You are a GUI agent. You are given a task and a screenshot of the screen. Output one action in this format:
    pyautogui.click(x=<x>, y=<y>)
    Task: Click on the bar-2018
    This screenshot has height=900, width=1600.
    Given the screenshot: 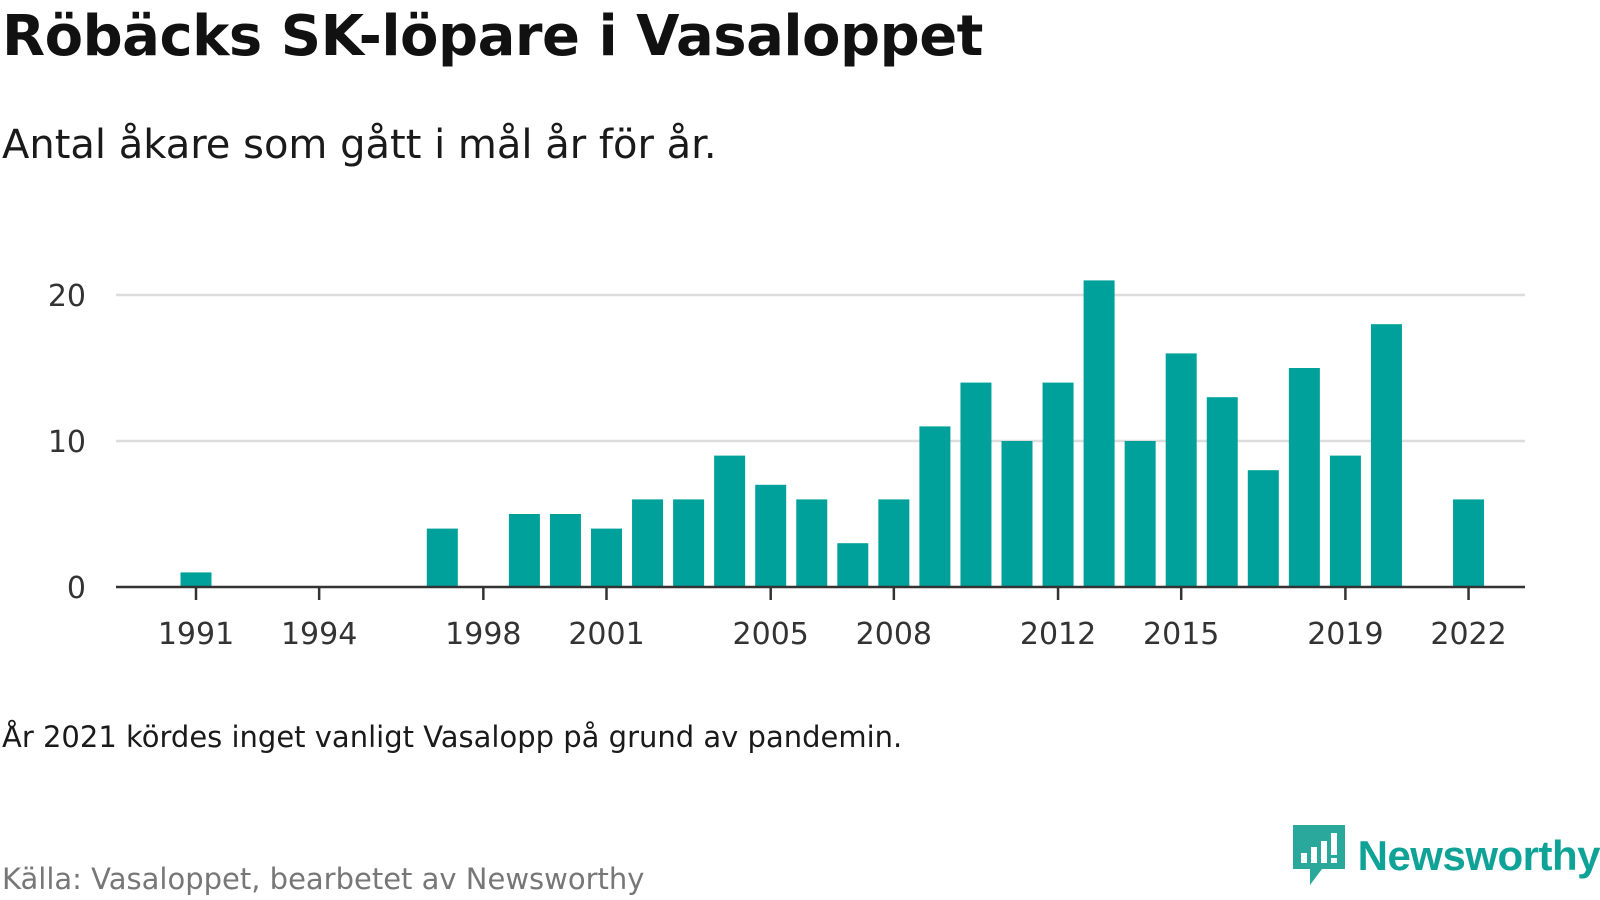 What is the action you would take?
    pyautogui.click(x=1304, y=477)
    